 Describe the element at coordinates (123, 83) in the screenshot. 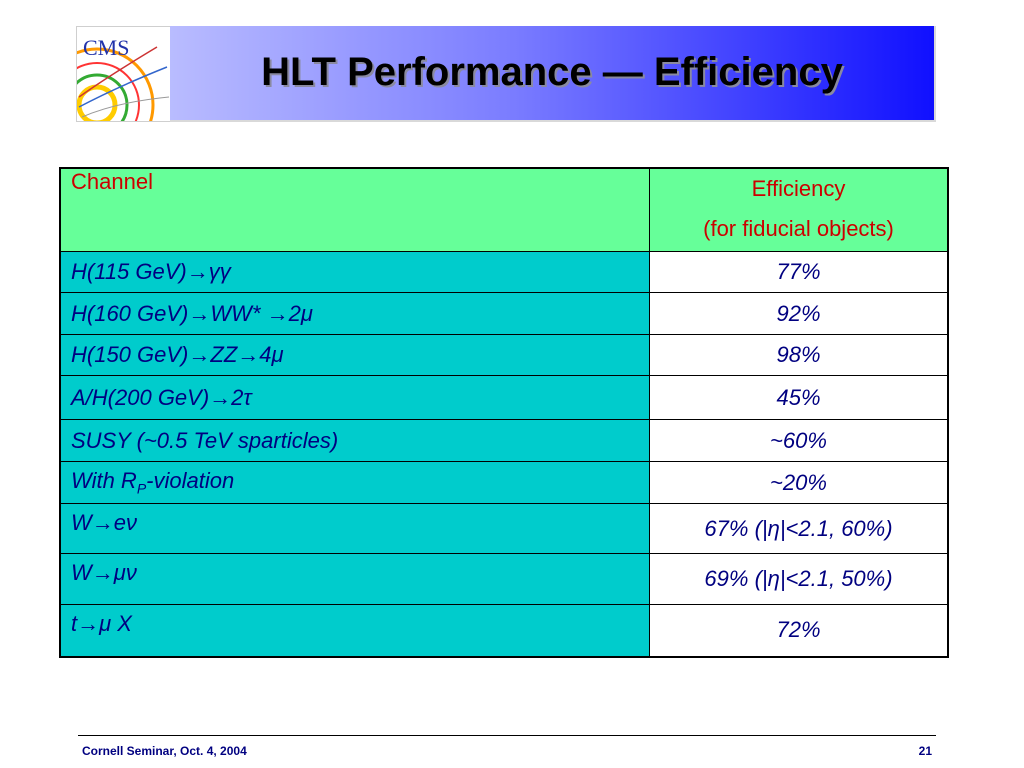

I see `cms-logo-graphic` at that location.